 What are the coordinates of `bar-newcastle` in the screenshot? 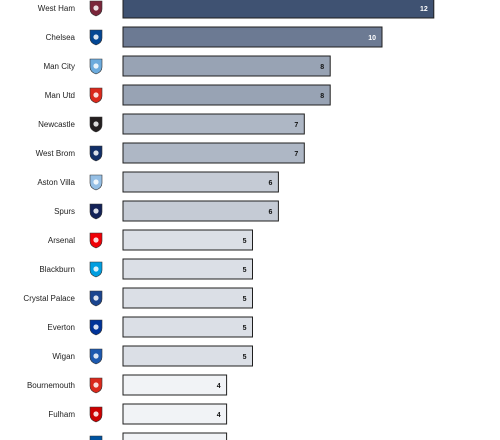 It's located at (213, 124).